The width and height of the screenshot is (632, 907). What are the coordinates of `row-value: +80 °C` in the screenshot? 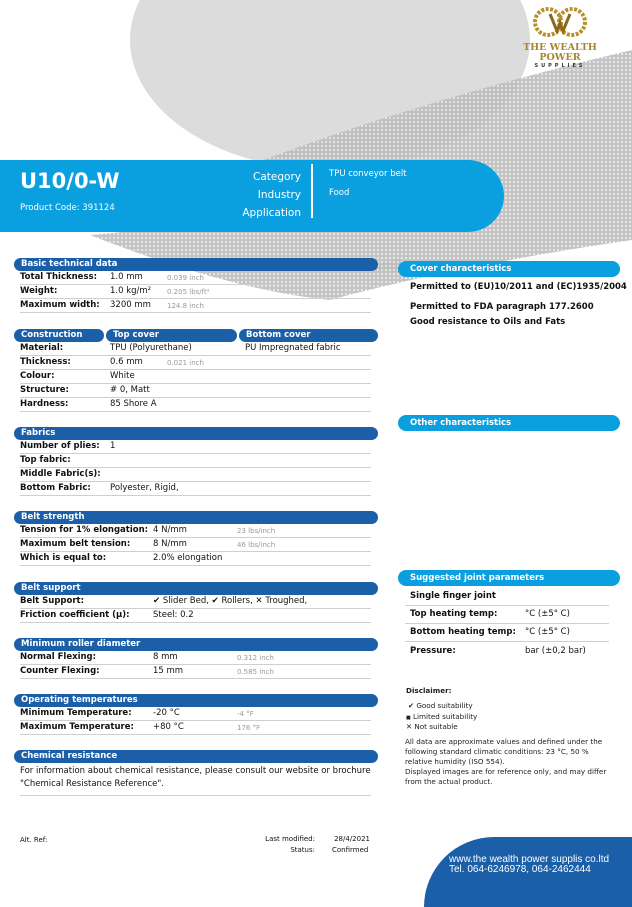 It's located at (168, 727).